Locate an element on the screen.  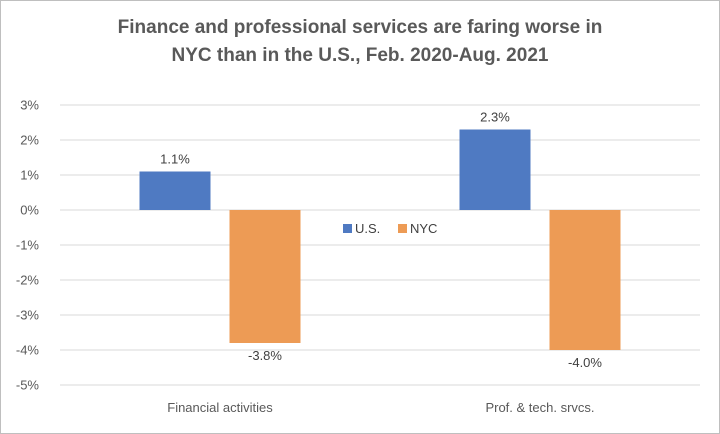
y-tick-label: -2% is located at coordinates (28, 280).